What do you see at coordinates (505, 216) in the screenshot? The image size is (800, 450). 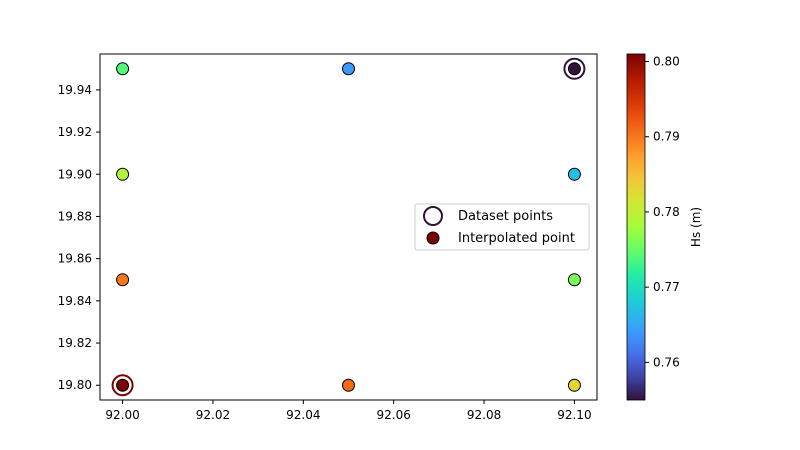 I see `legend-label-dataset: Dataset points` at bounding box center [505, 216].